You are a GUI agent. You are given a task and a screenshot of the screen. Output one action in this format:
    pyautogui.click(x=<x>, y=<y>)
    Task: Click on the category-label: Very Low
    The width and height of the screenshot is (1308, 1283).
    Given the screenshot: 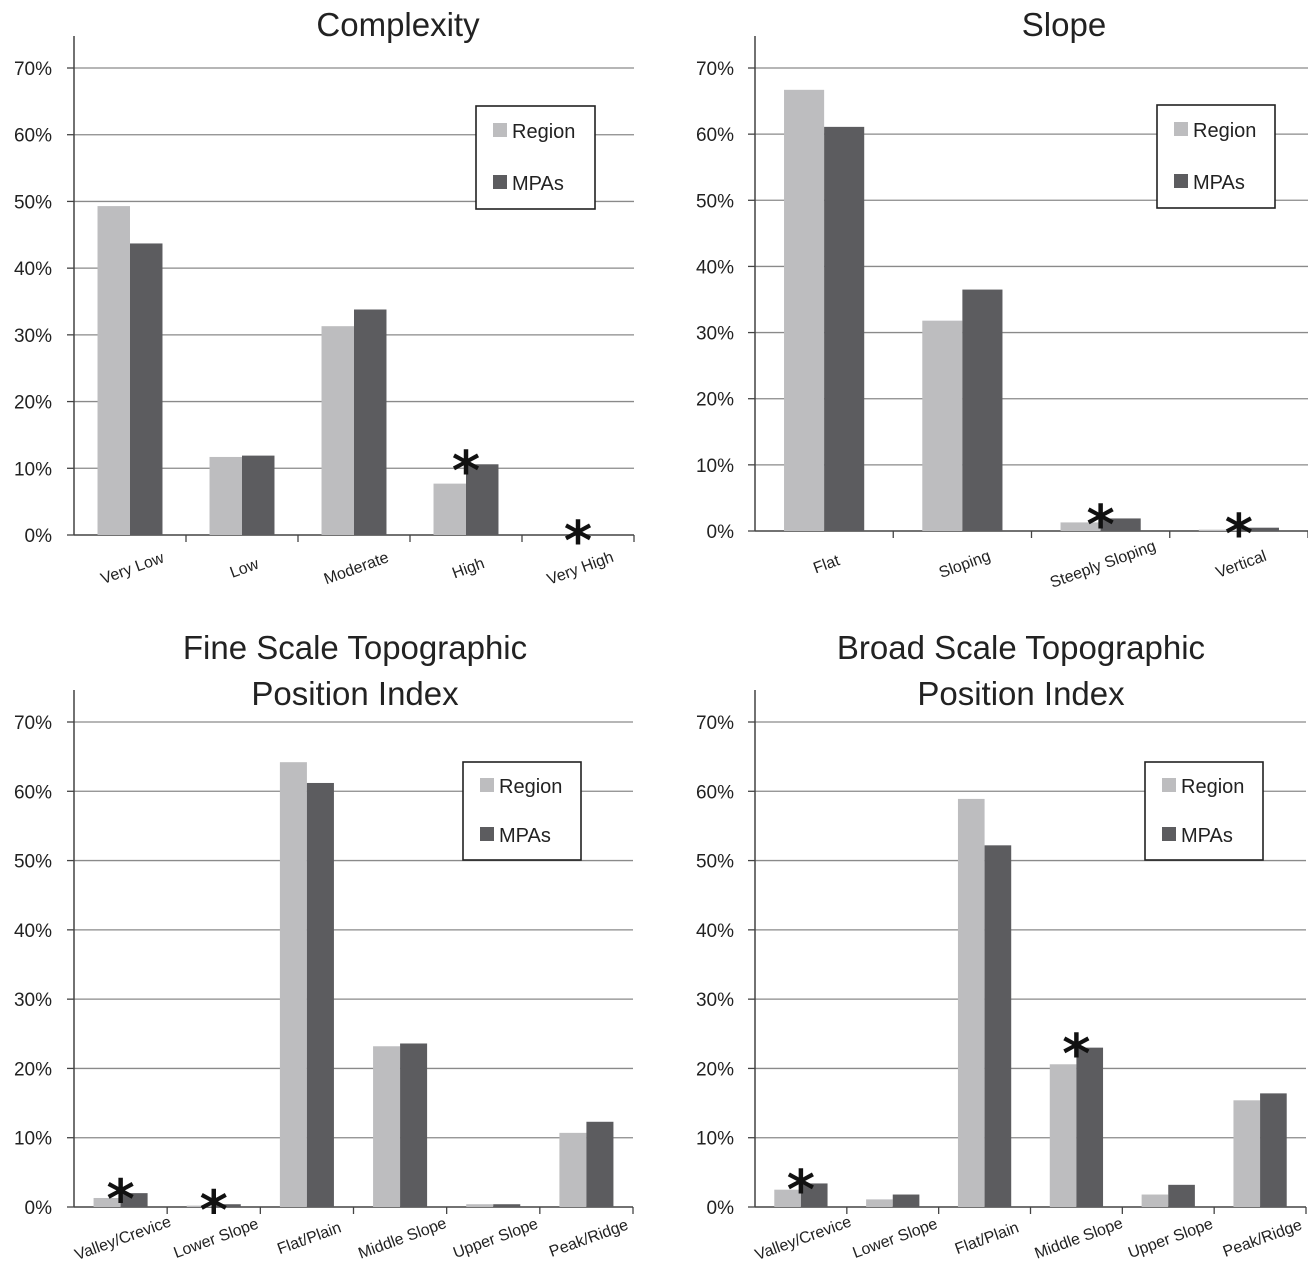 What is the action you would take?
    pyautogui.click(x=133, y=568)
    